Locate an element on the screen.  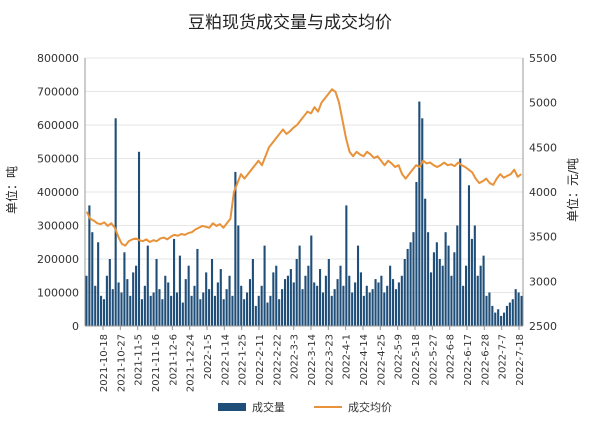
y-left-tick-label: 800000 is located at coordinates (58, 58).